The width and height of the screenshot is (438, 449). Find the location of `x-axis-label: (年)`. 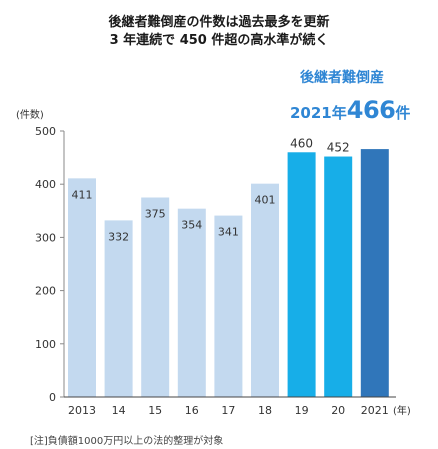

x-axis-label: (年) is located at coordinates (402, 410).